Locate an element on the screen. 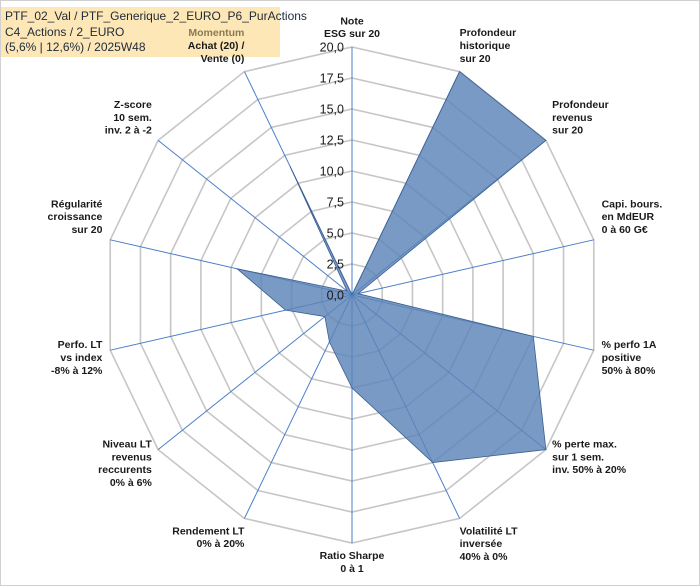  tick-label: 5,0 is located at coordinates (335, 234).